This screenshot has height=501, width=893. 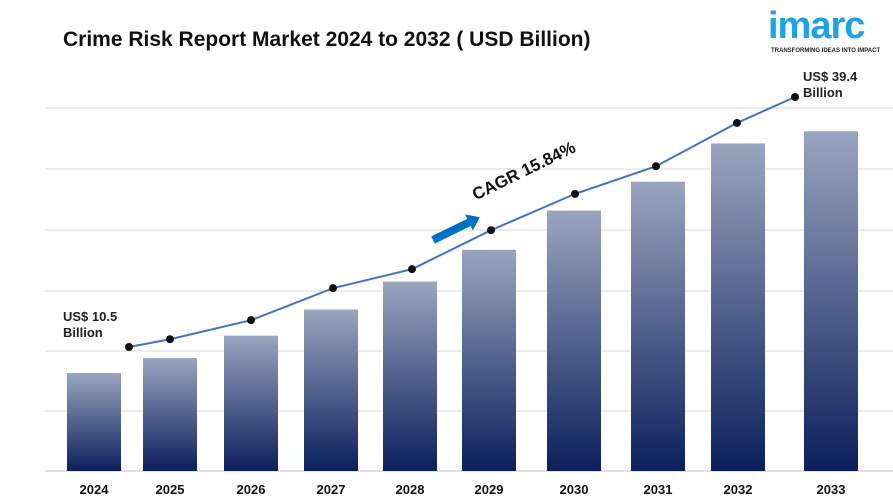 I want to click on x-tick-label: 2033, so click(x=831, y=489).